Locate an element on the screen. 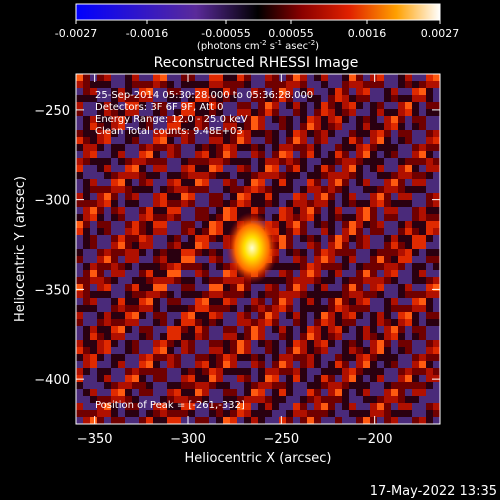 The width and height of the screenshot is (500, 500). y-tick-label: −300 is located at coordinates (52, 201).